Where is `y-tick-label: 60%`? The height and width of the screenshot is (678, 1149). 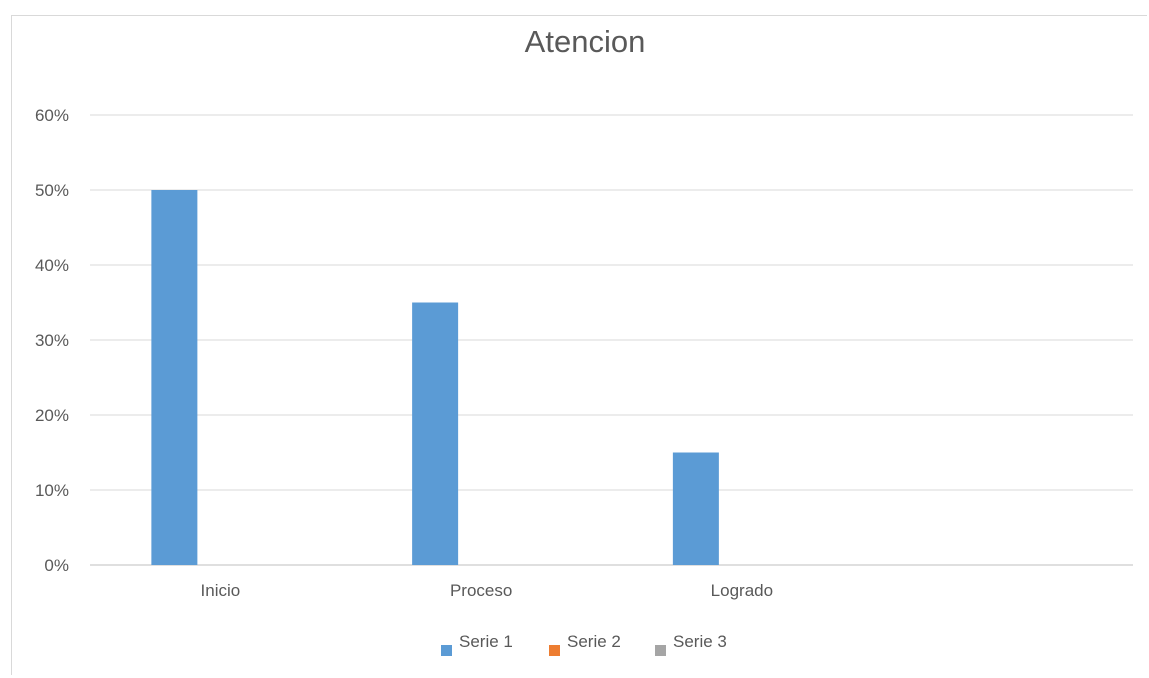 y-tick-label: 60% is located at coordinates (52, 115).